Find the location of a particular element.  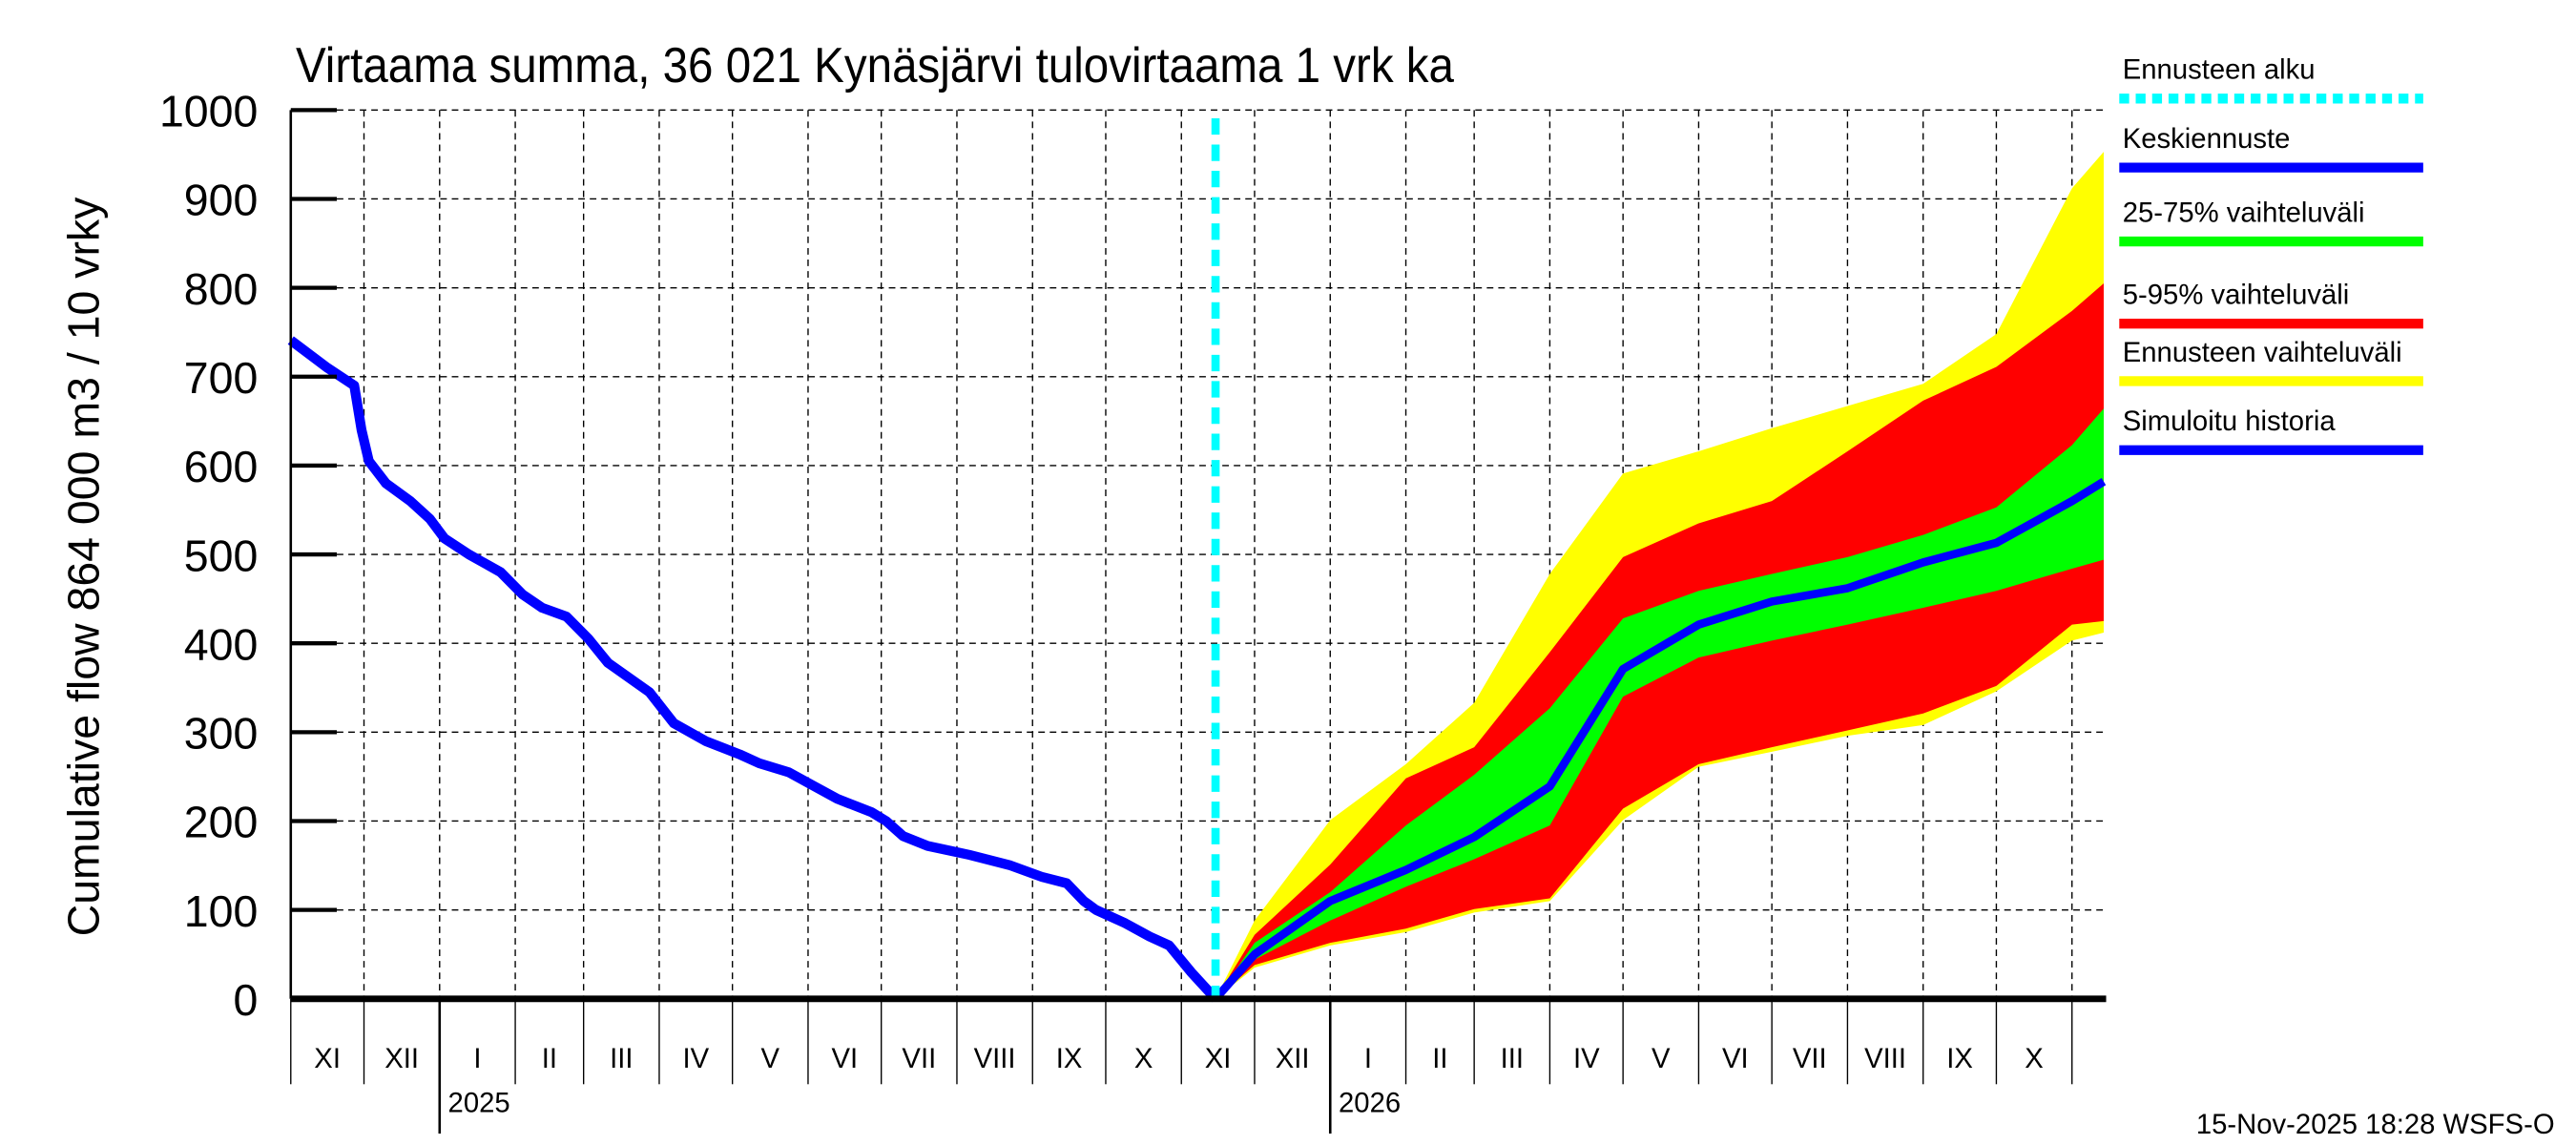

y-tick-label: 300 is located at coordinates (221, 734).